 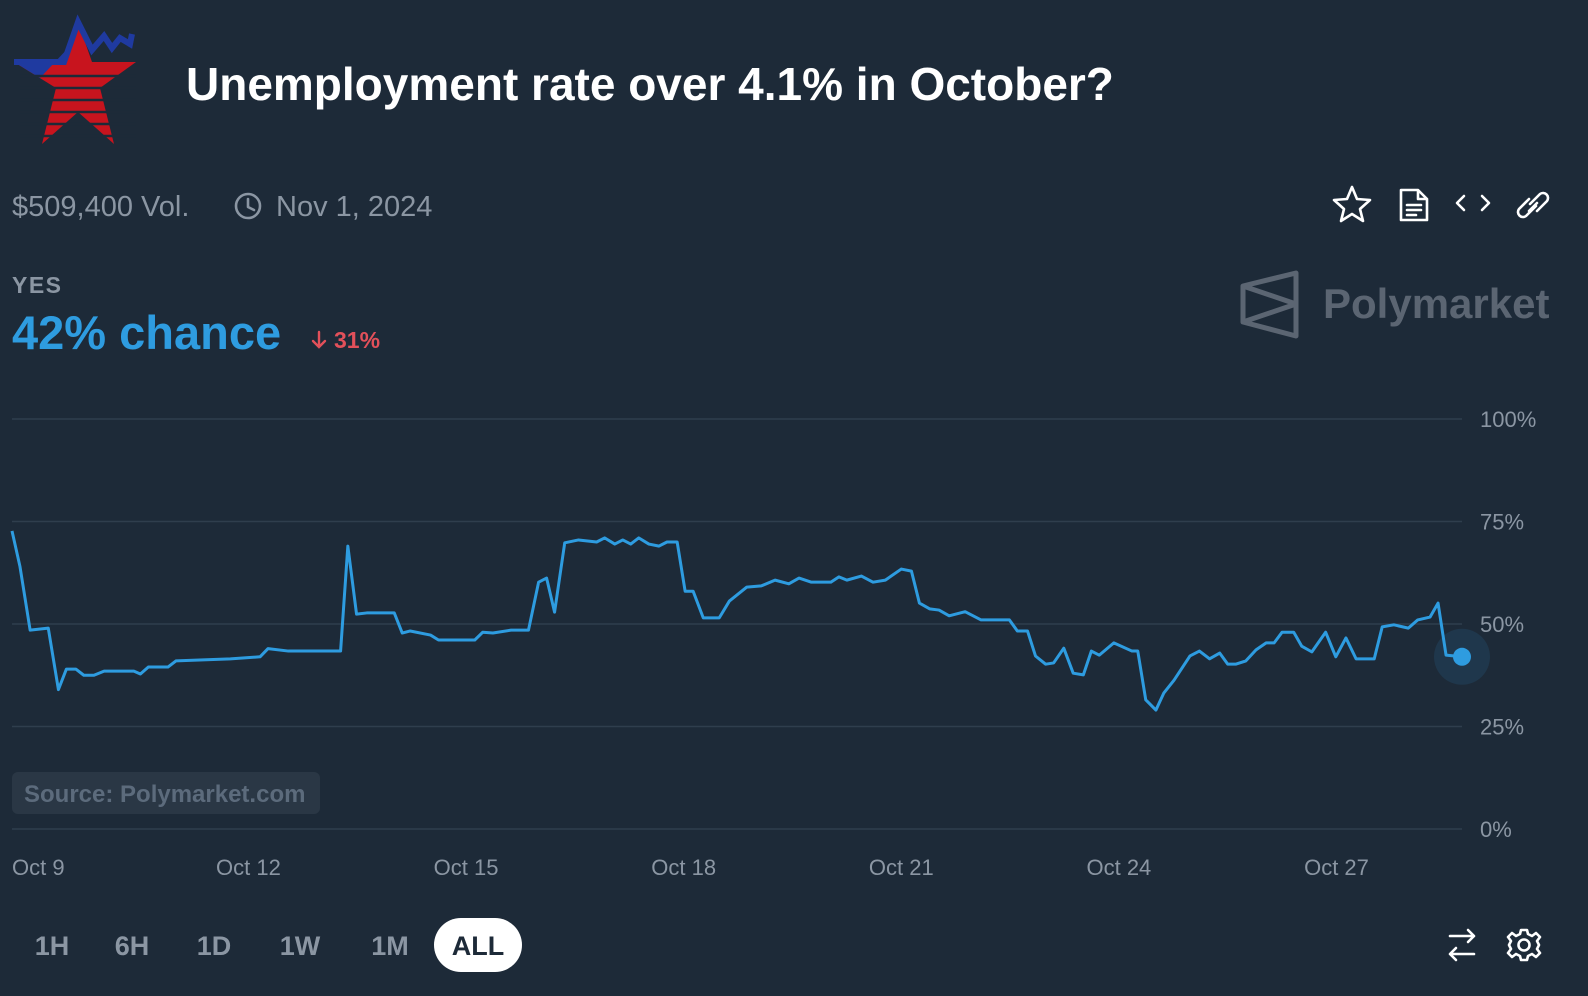 What do you see at coordinates (683, 867) in the screenshot?
I see `x-tick-label: Oct 18` at bounding box center [683, 867].